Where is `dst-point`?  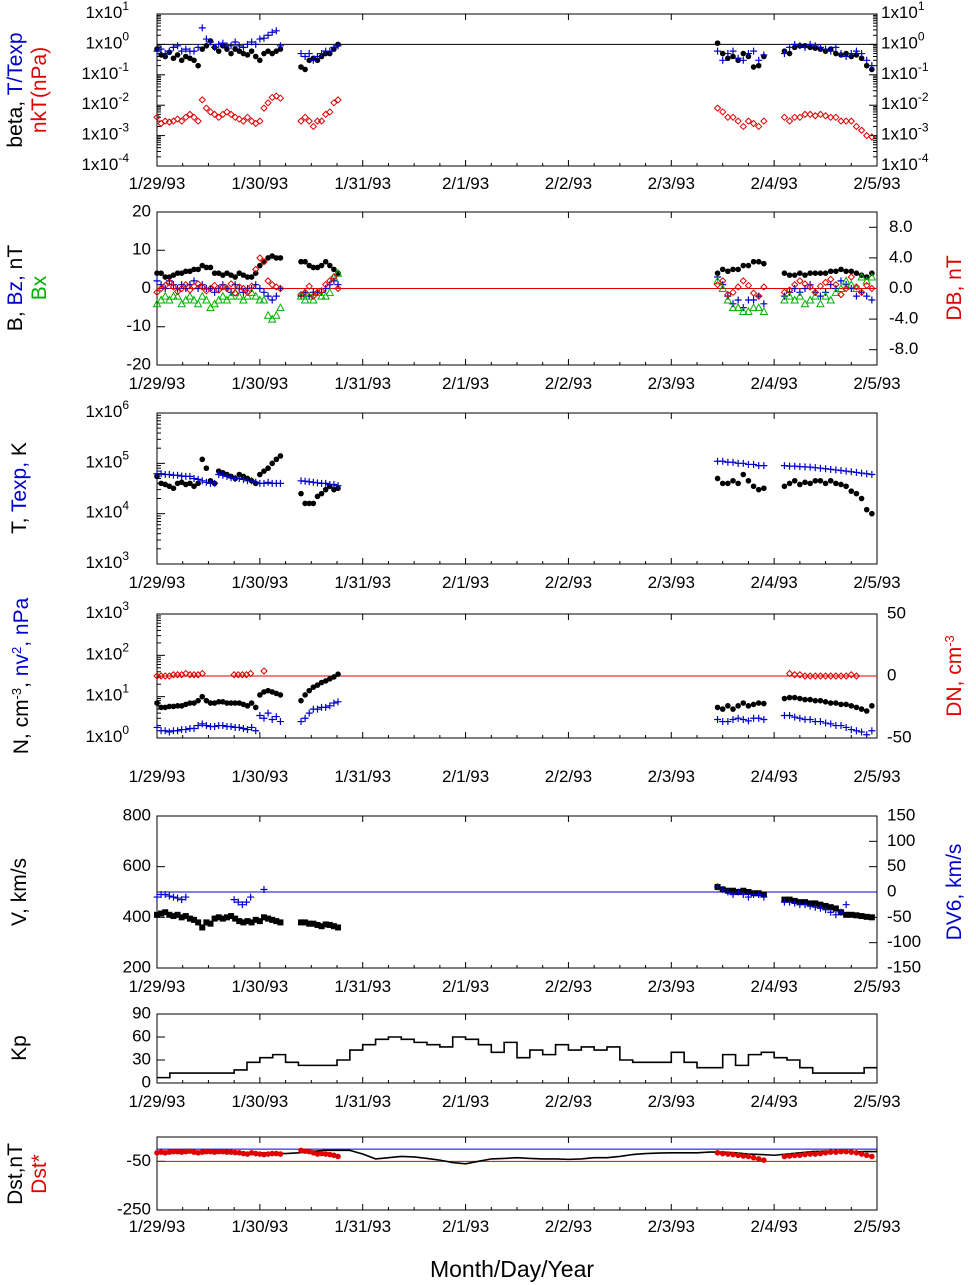
dst-point is located at coordinates (830, 1152).